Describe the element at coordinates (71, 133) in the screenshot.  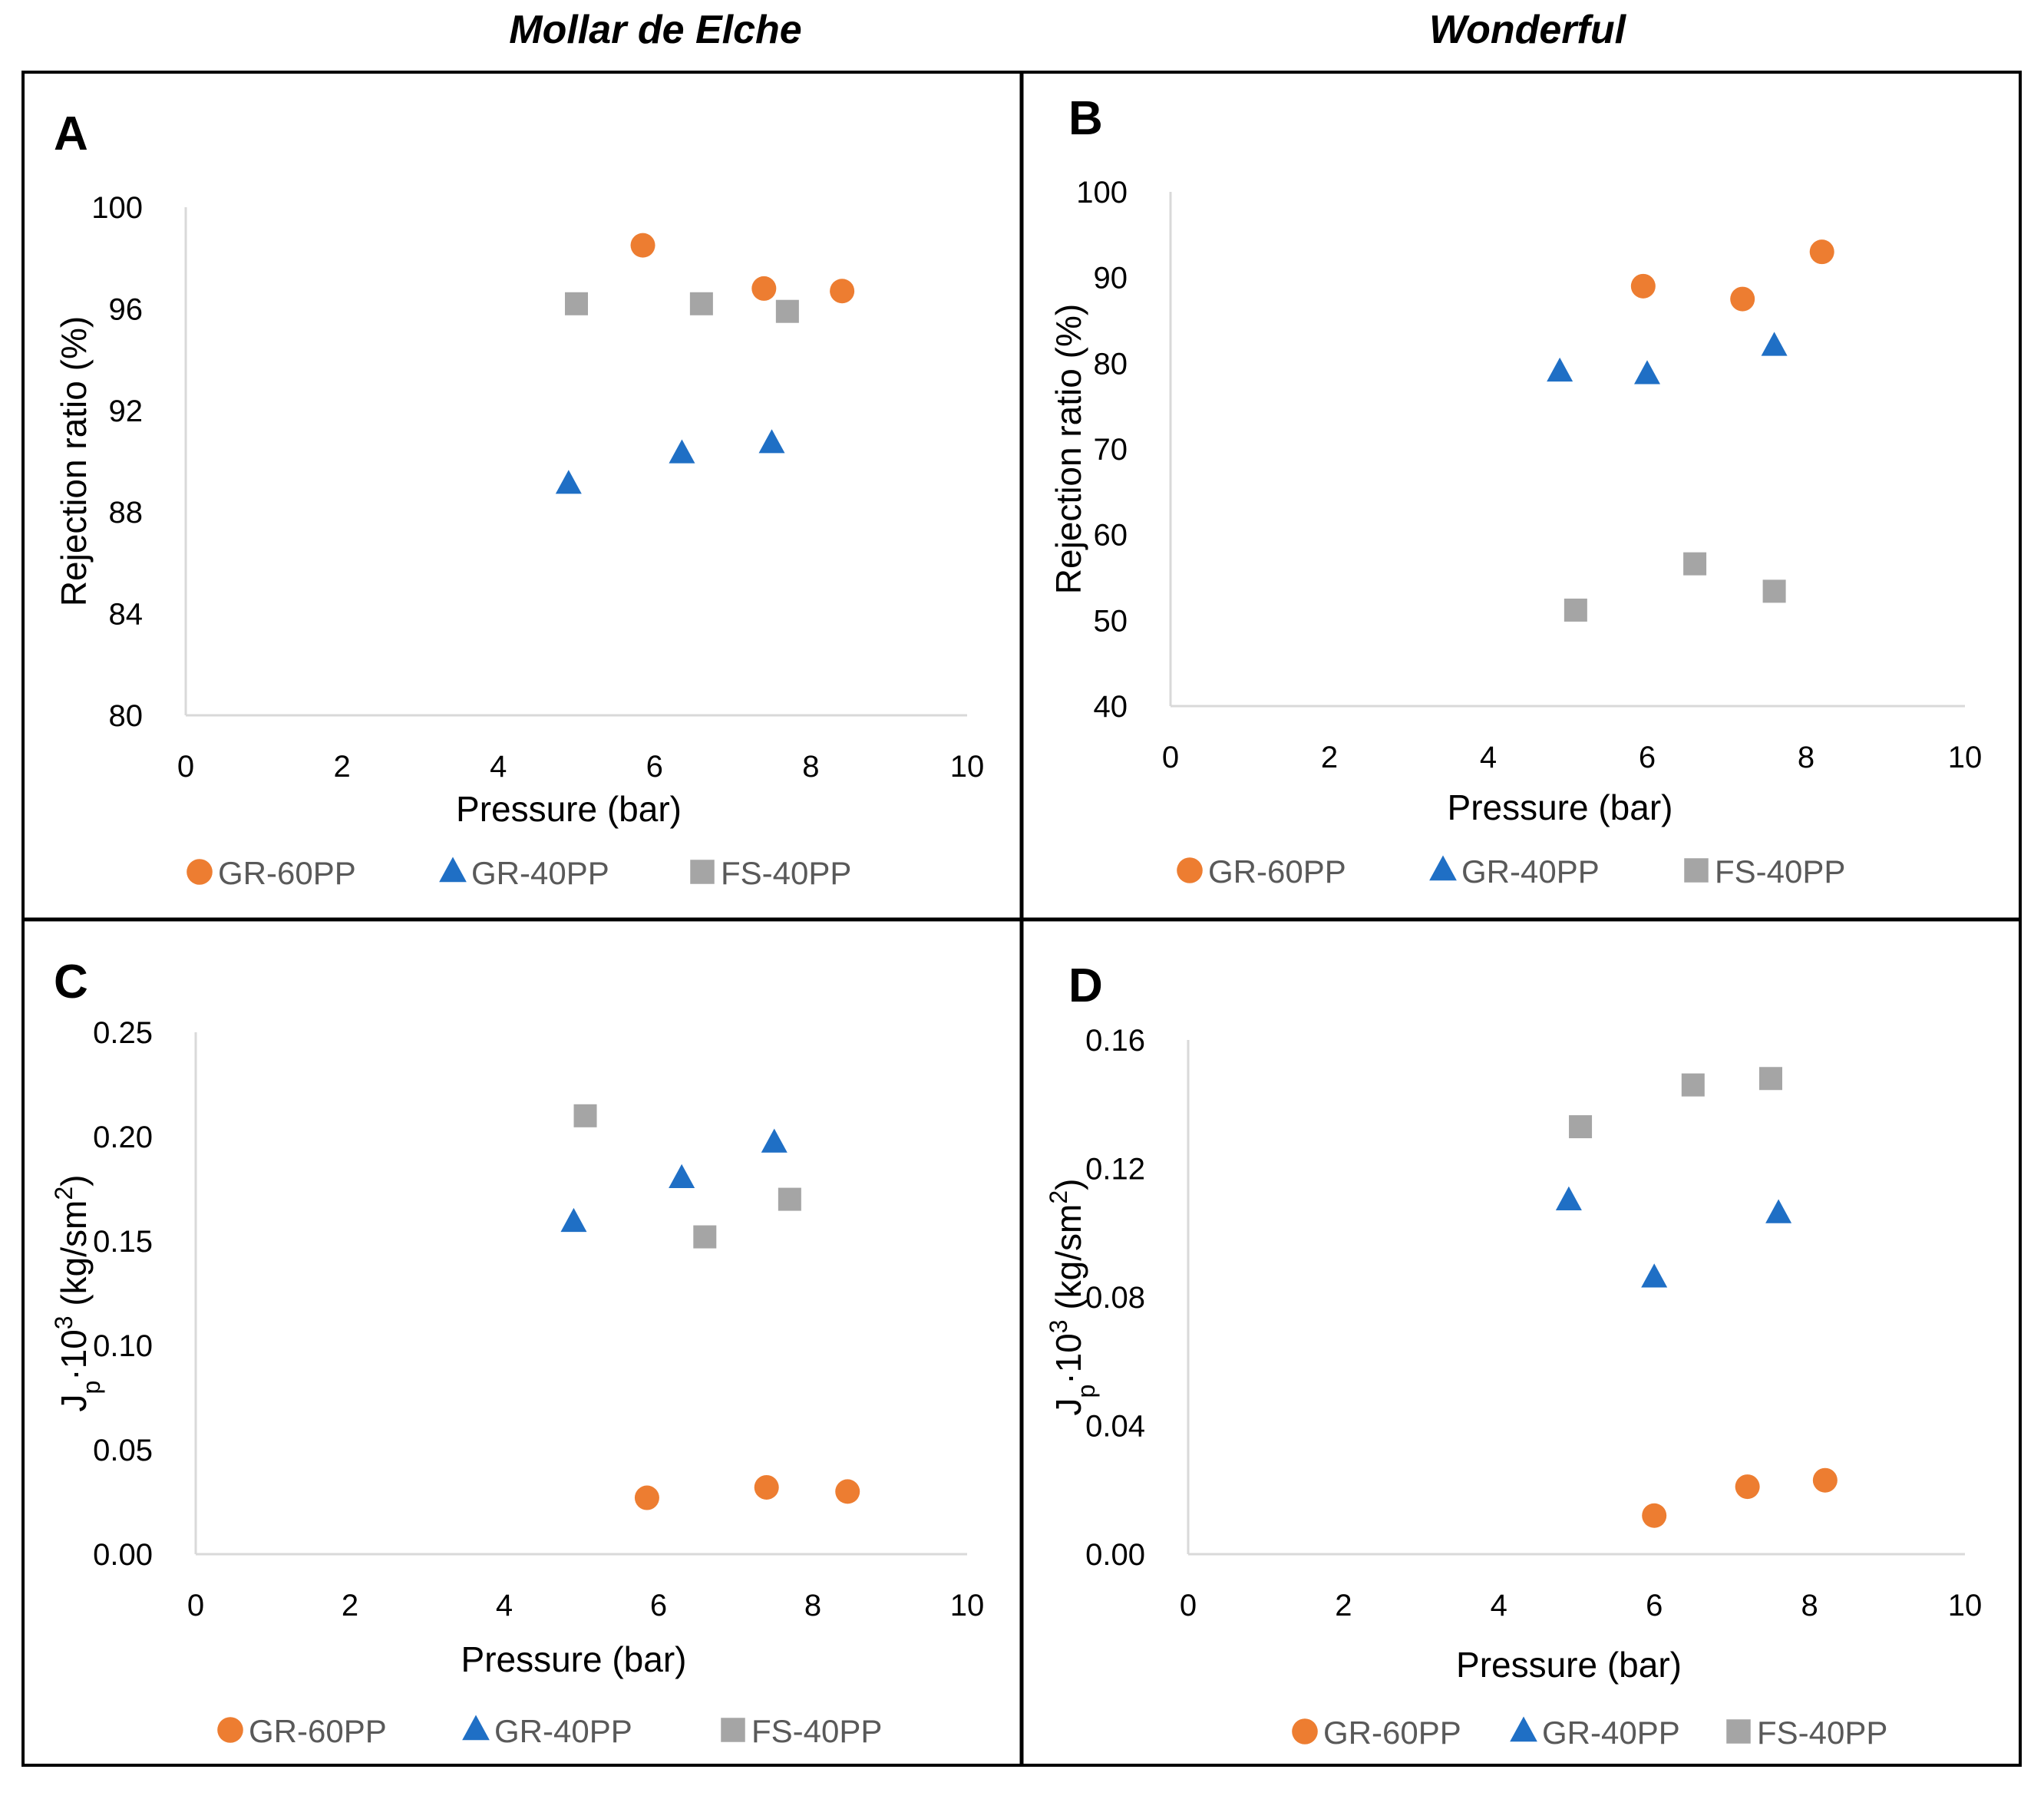
I see `panel-letter: A` at that location.